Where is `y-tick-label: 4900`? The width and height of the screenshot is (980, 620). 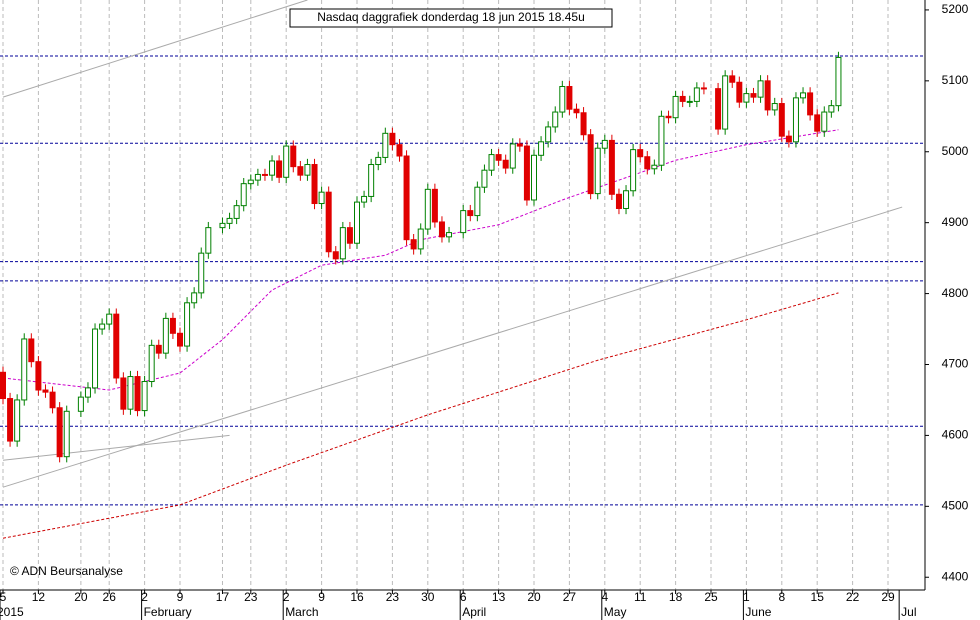 y-tick-label: 4900 is located at coordinates (955, 222).